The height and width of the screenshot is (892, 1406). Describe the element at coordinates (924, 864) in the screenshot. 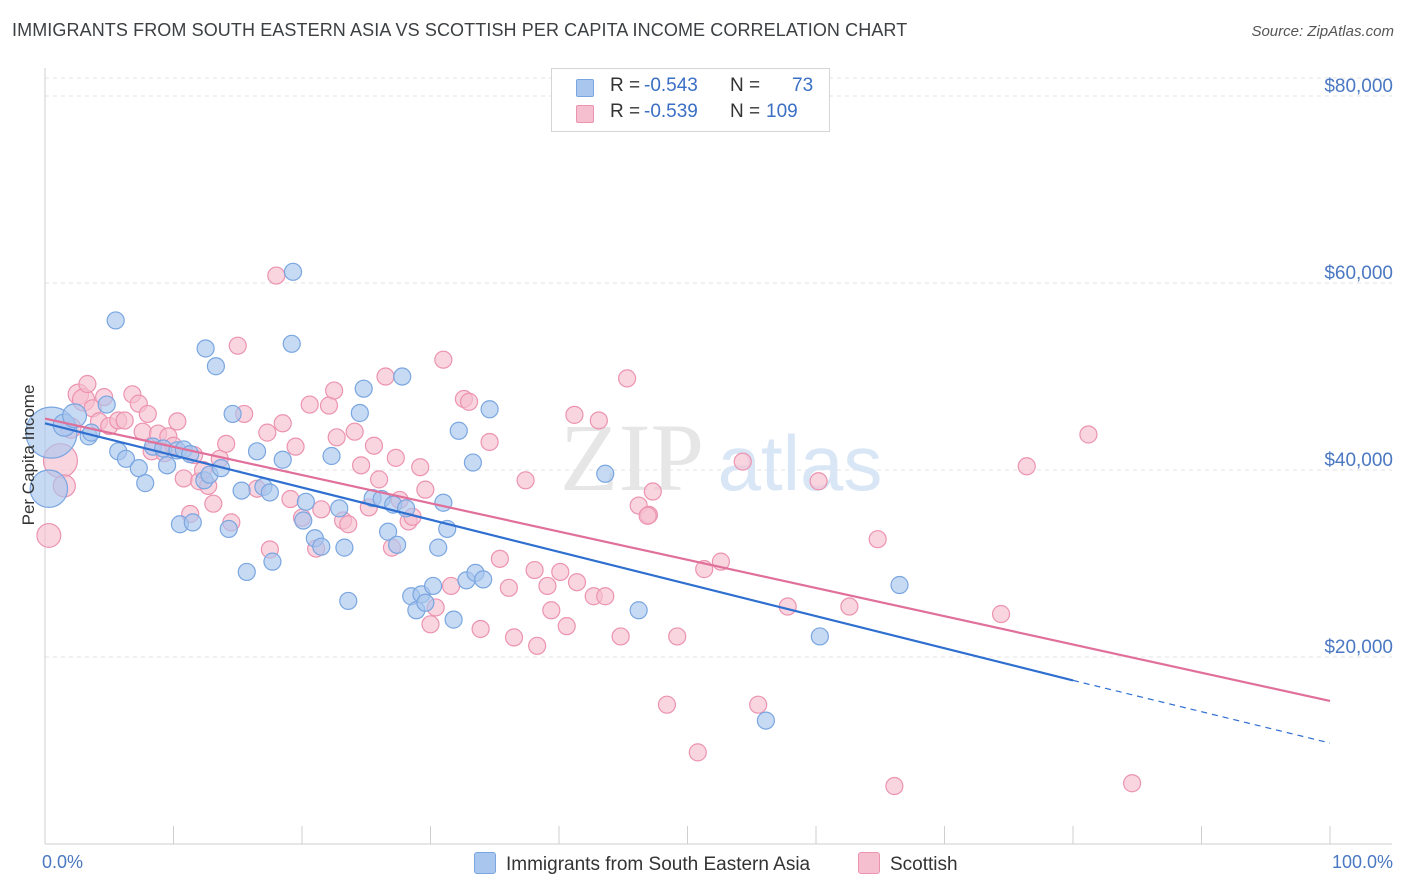

I see `bottom-legend-label-pink: Scottish` at that location.